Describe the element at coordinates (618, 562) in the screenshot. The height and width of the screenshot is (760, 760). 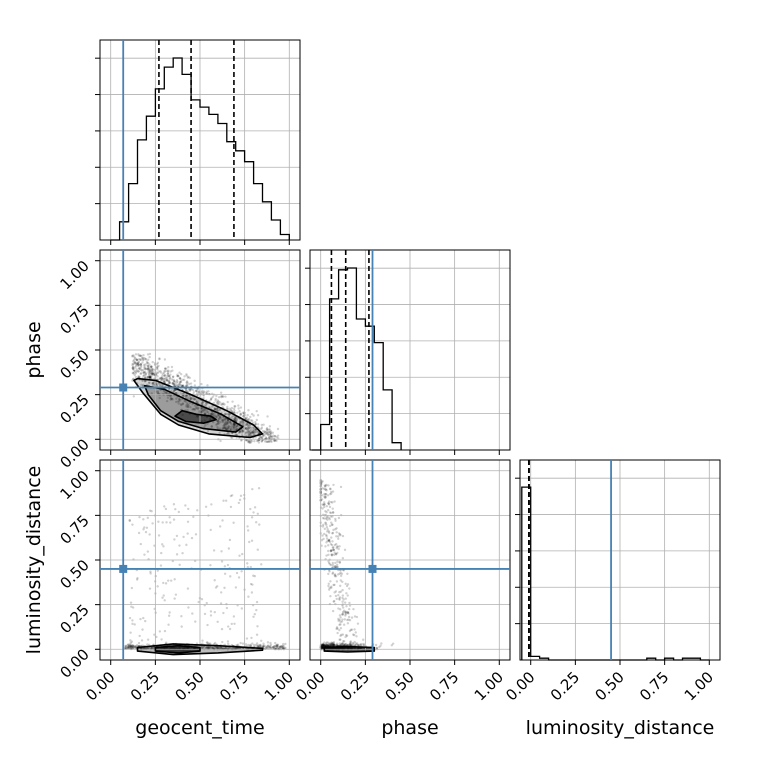
I see `panel-luminosity_distance-luminosity_distance` at that location.